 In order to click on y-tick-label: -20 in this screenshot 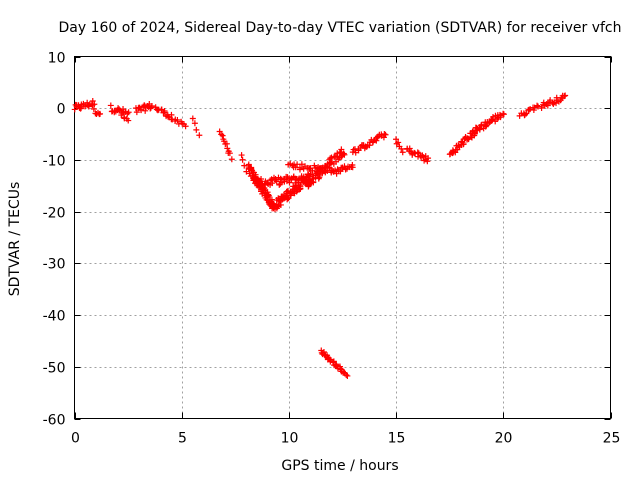, I will do `click(54, 214)`.